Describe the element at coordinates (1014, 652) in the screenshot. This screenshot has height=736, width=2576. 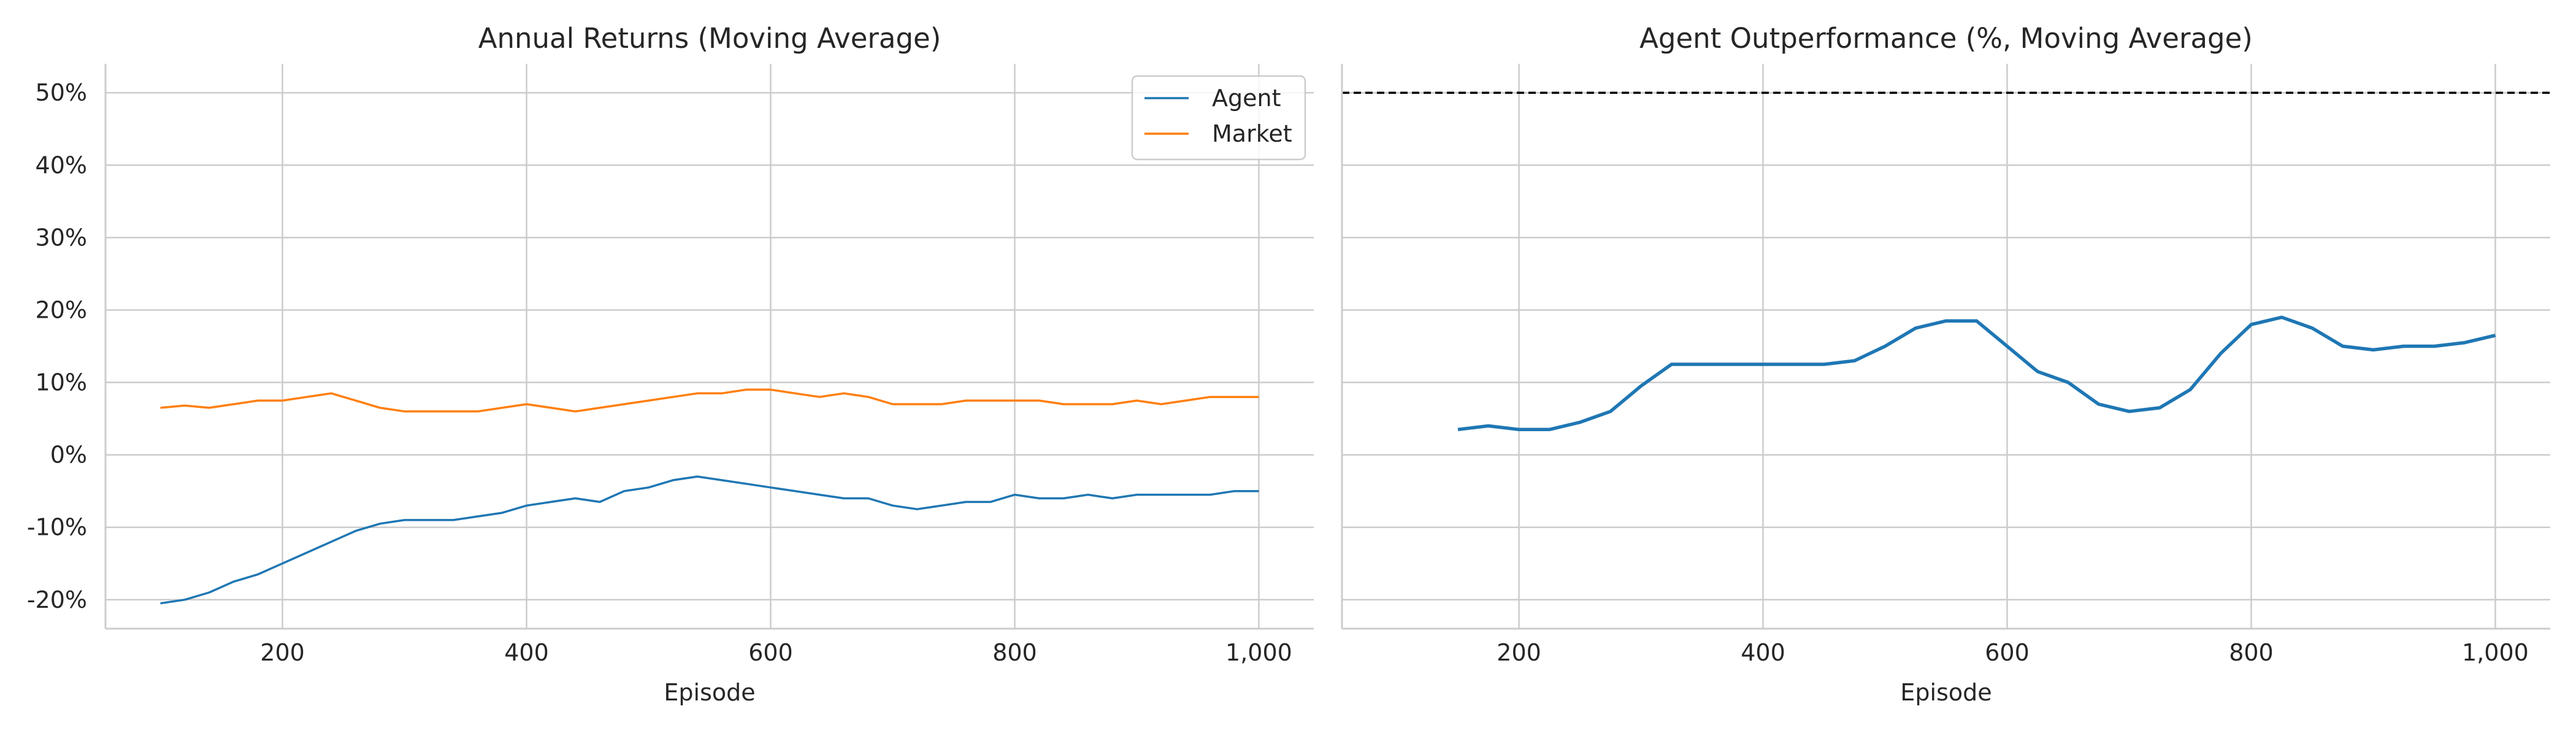
I see `x-tick-label-annual-returns-3: 800` at that location.